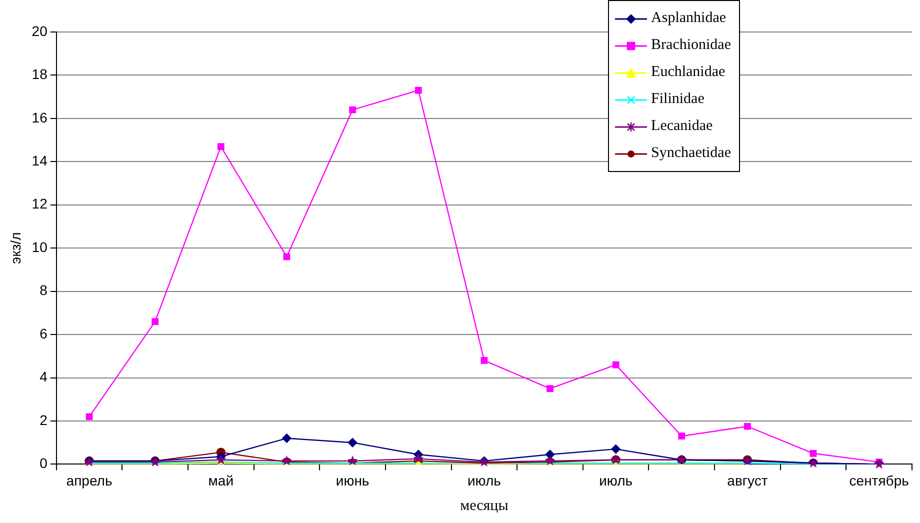 This screenshot has height=523, width=920. What do you see at coordinates (682, 126) in the screenshot?
I see `legend-label: Lecanidae` at bounding box center [682, 126].